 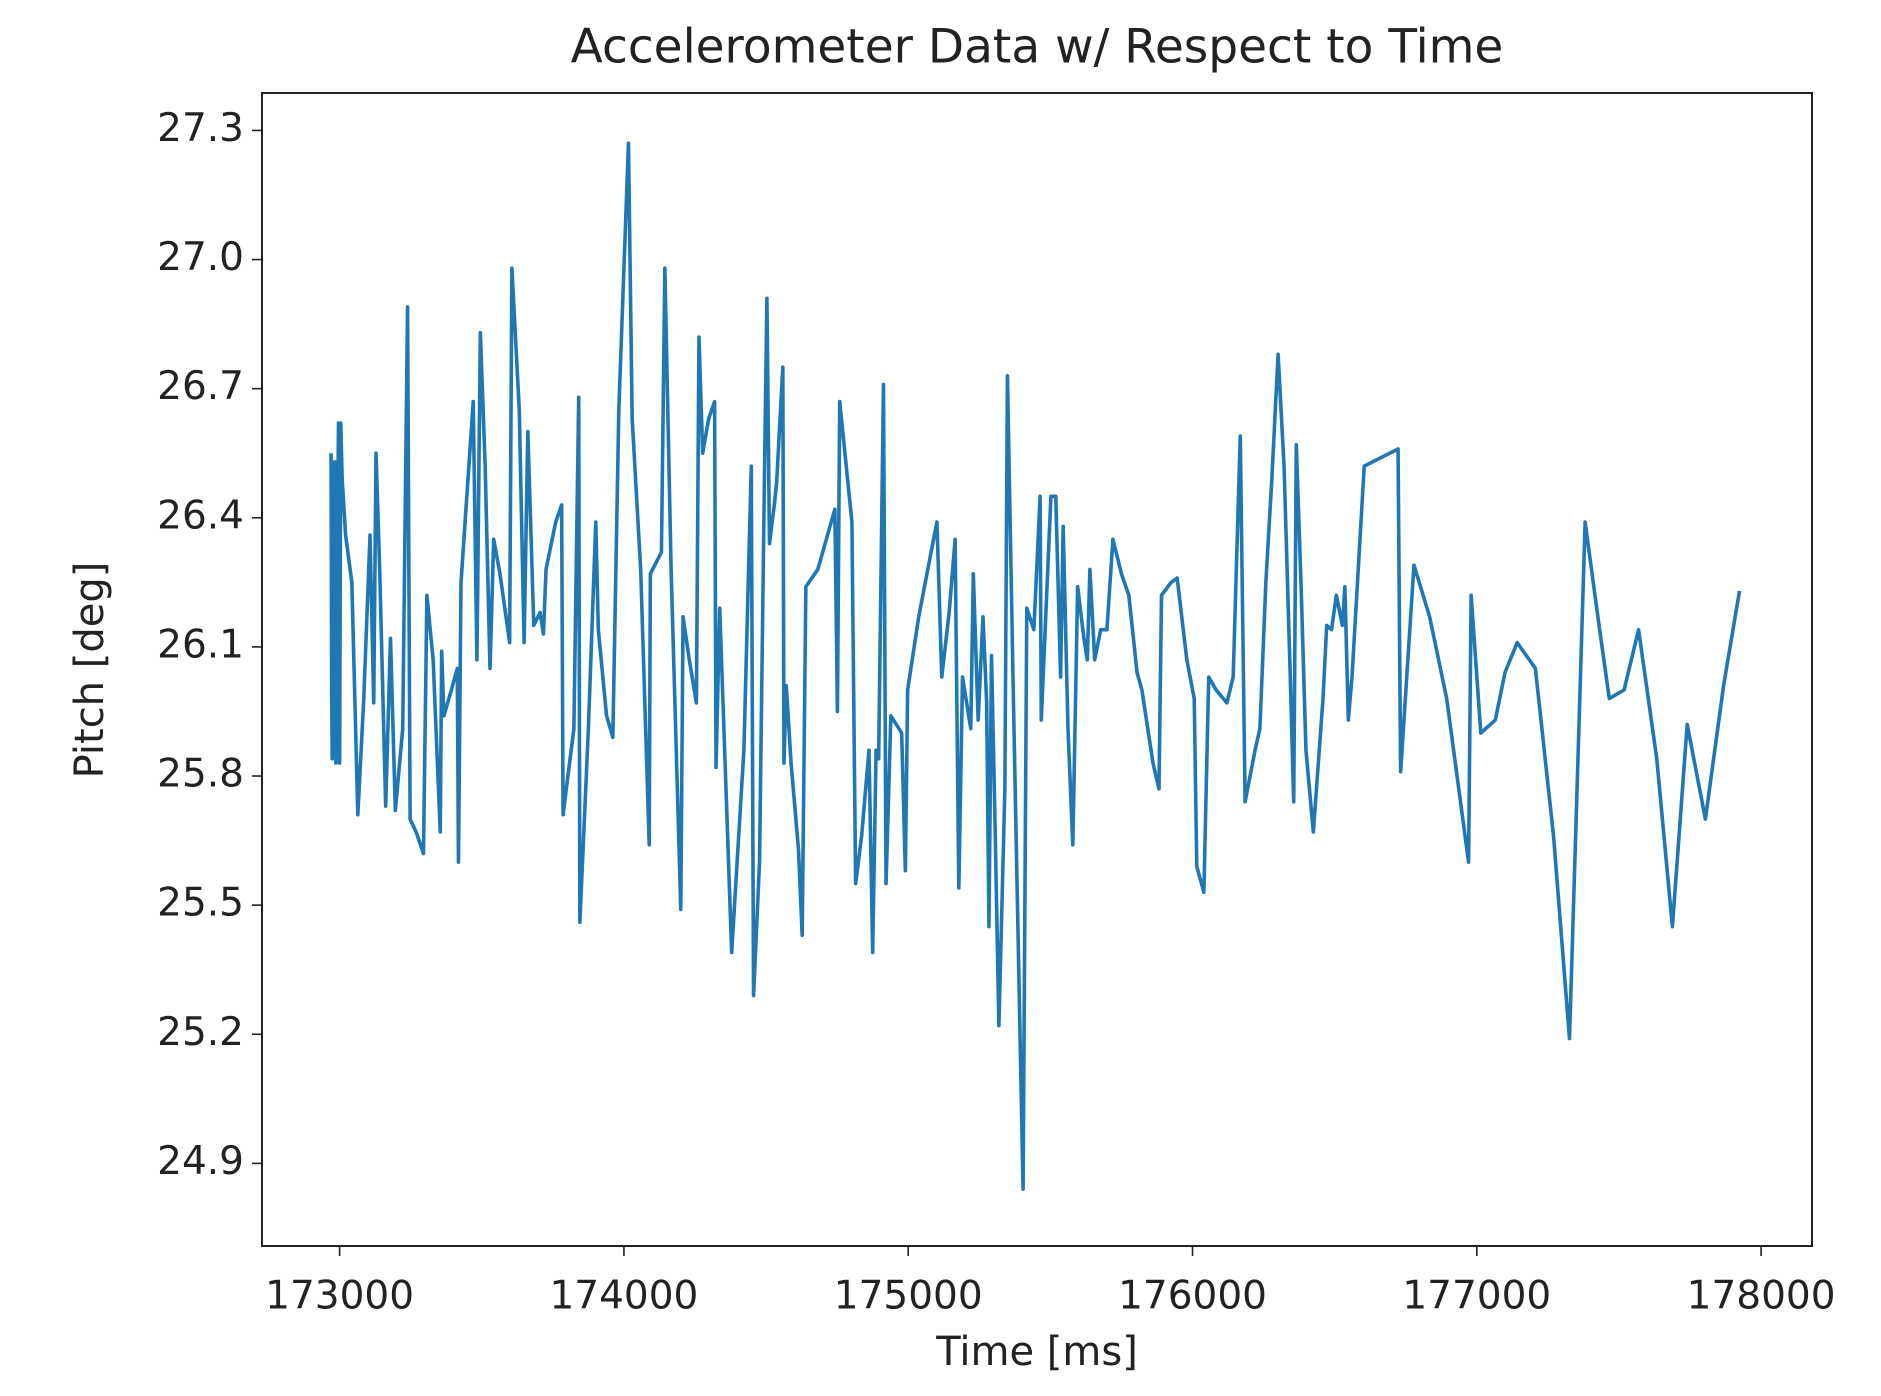 I want to click on x-tick-label: 178000, so click(x=1761, y=1296).